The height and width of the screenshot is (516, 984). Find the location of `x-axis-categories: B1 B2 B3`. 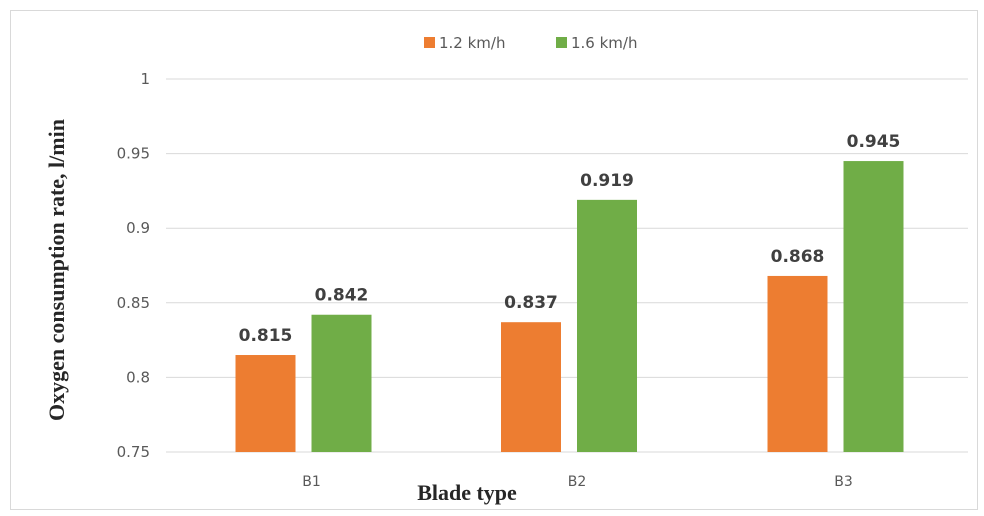

x-axis-categories: B1 B2 B3 is located at coordinates (577, 482).